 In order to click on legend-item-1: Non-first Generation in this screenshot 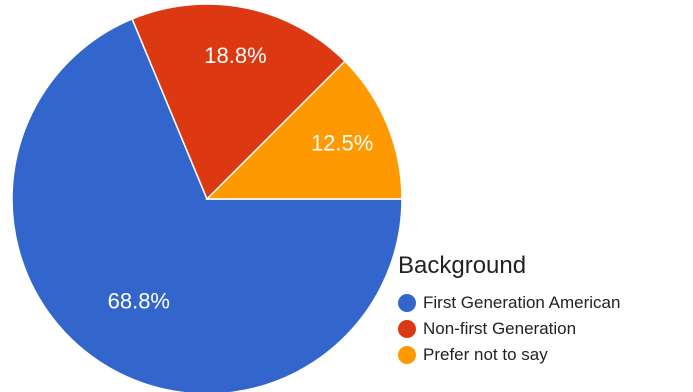, I will do `click(509, 329)`.